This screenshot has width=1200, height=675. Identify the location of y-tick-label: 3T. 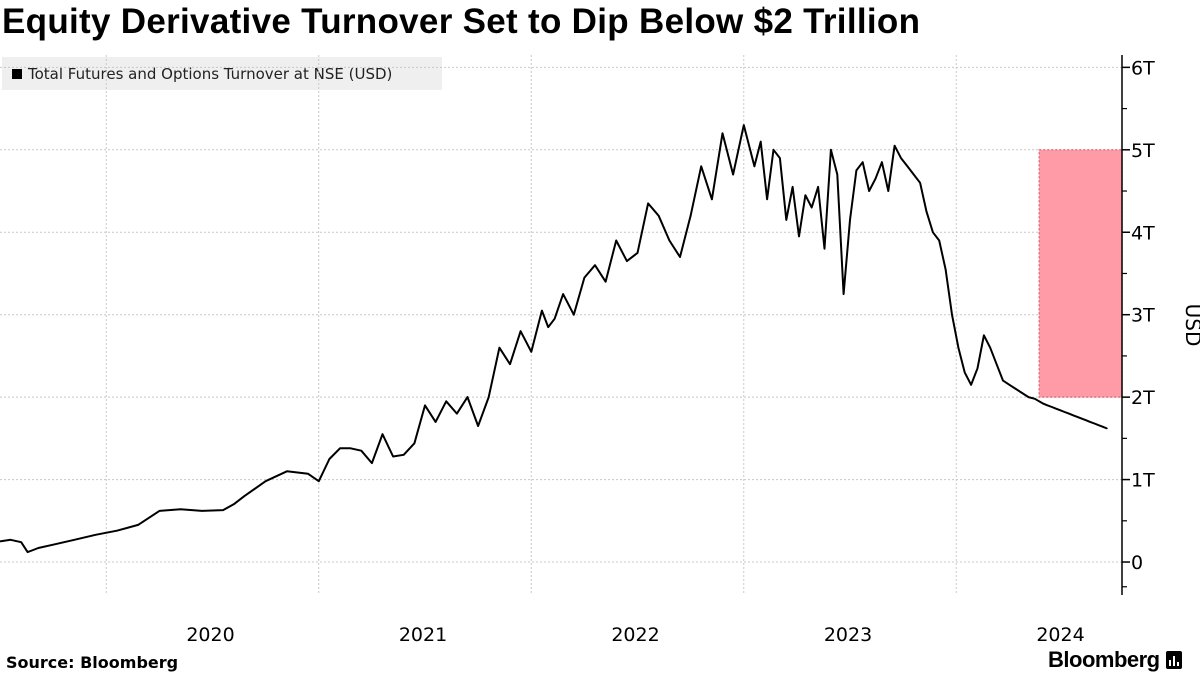
(1143, 316).